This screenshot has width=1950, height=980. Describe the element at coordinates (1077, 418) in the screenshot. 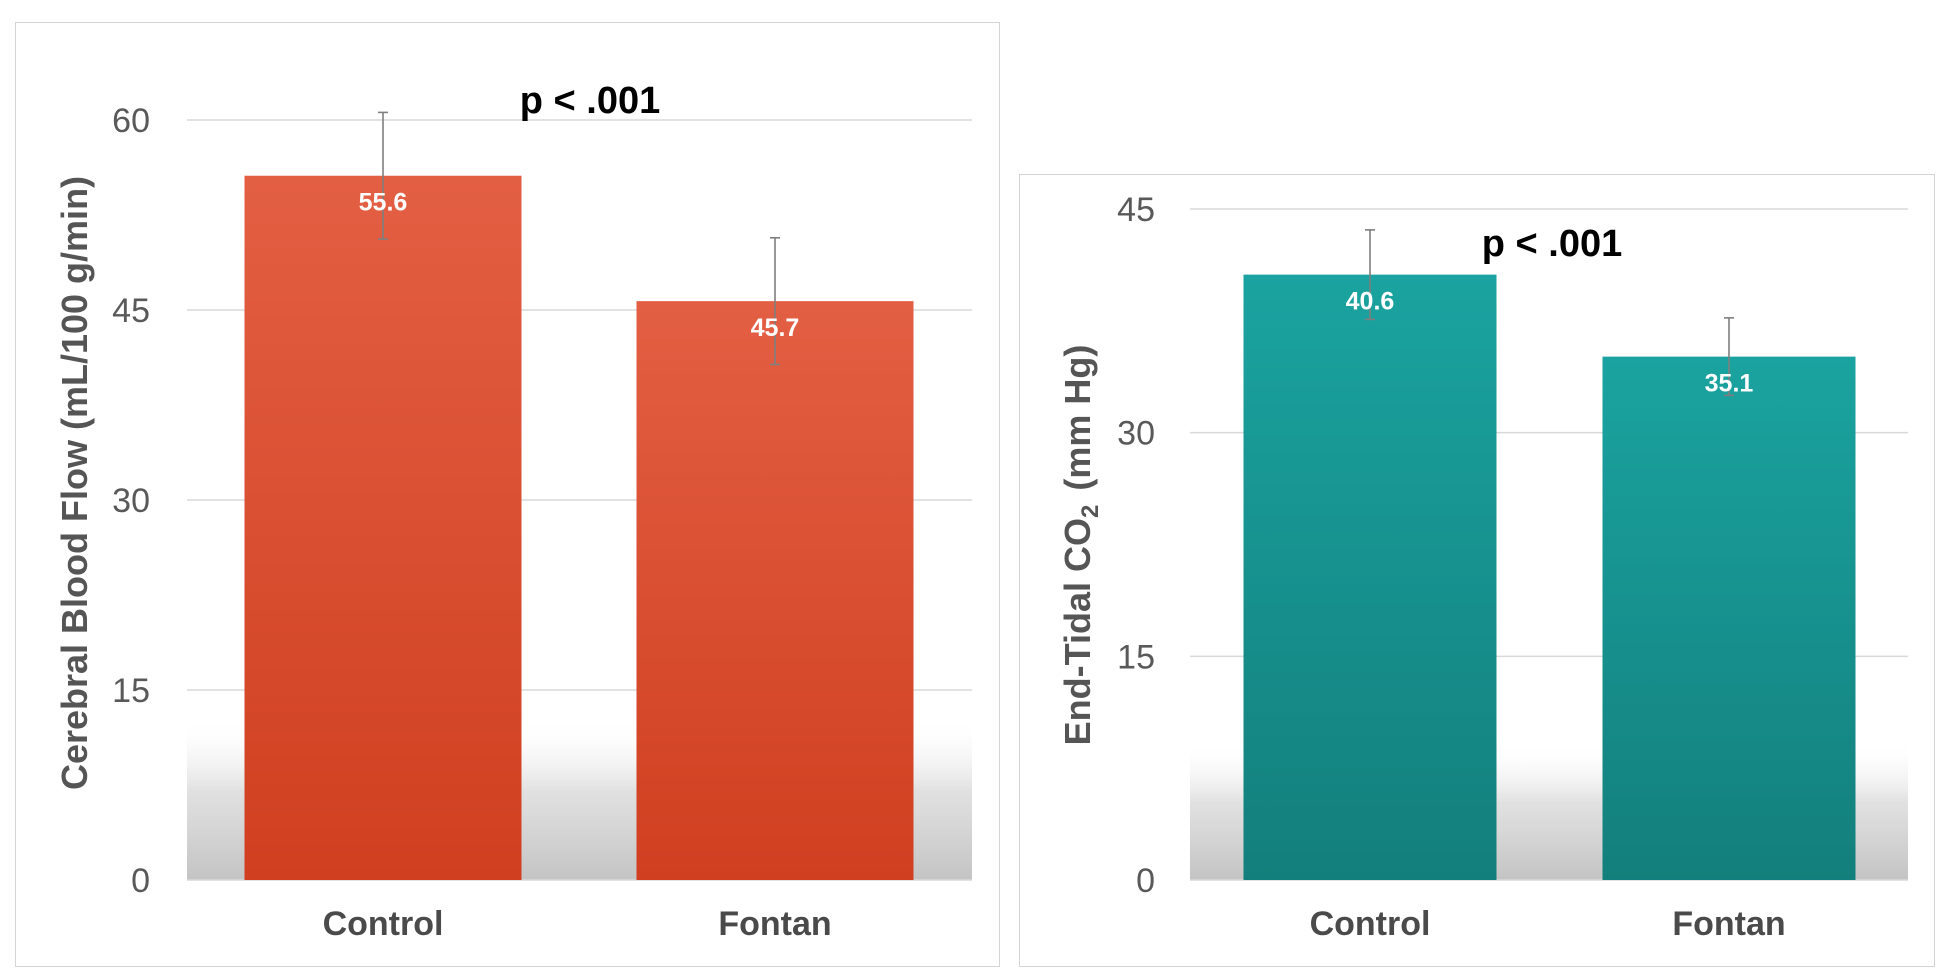

I see `y-axis-label-unit: (mm Hg)` at that location.